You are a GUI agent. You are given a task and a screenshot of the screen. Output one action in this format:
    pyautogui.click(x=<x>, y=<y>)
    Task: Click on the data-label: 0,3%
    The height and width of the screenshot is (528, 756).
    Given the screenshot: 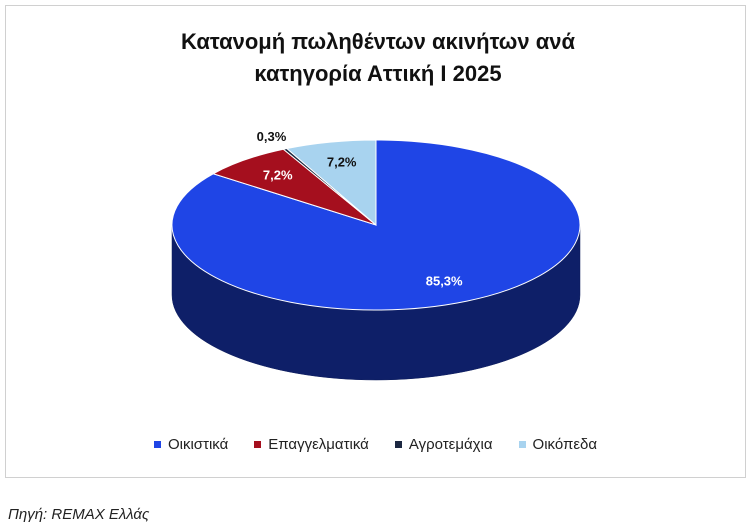 What is the action you would take?
    pyautogui.click(x=272, y=136)
    